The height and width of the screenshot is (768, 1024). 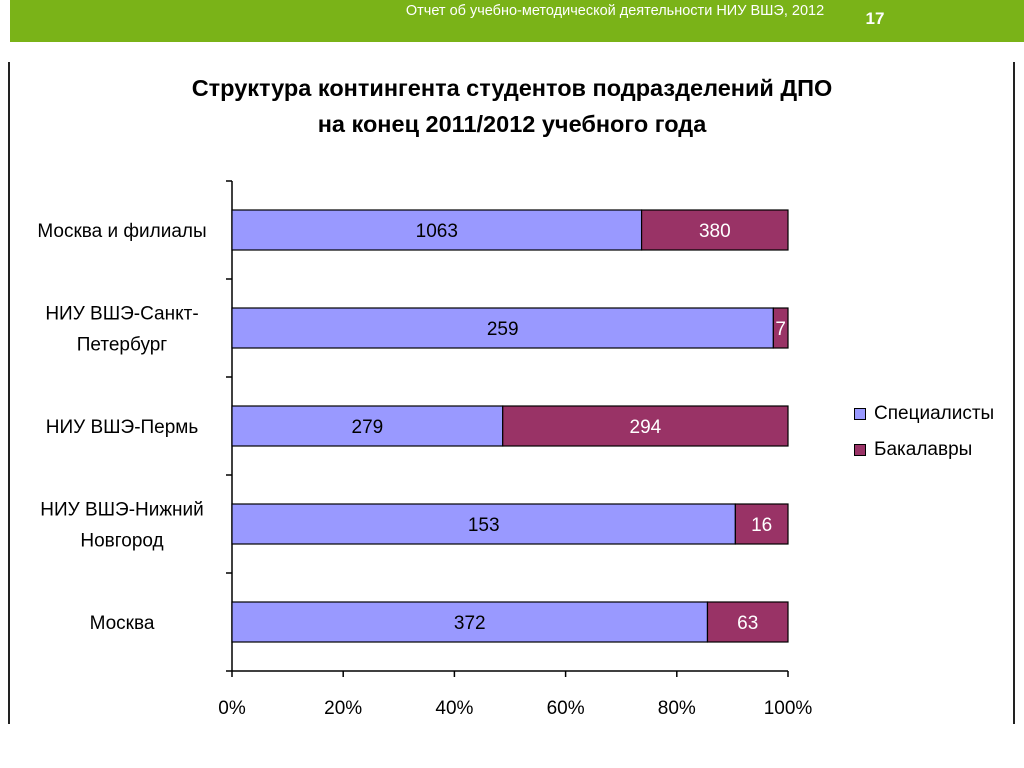 What do you see at coordinates (122, 526) in the screenshot?
I see `category-label: НИУ ВШЭ-Нижний Новгород` at bounding box center [122, 526].